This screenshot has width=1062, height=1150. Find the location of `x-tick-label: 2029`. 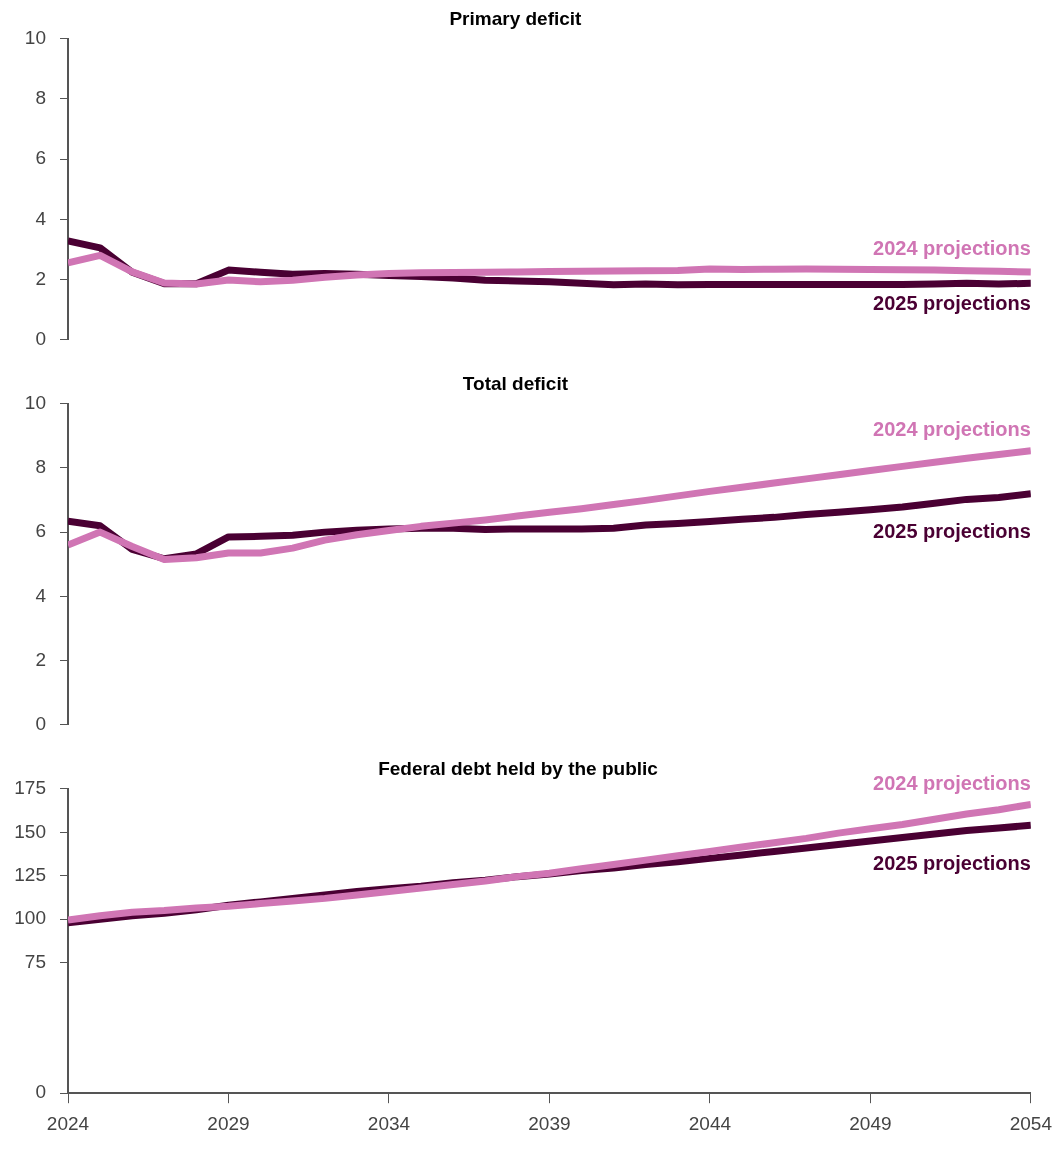

x-tick-label: 2029 is located at coordinates (228, 1123).